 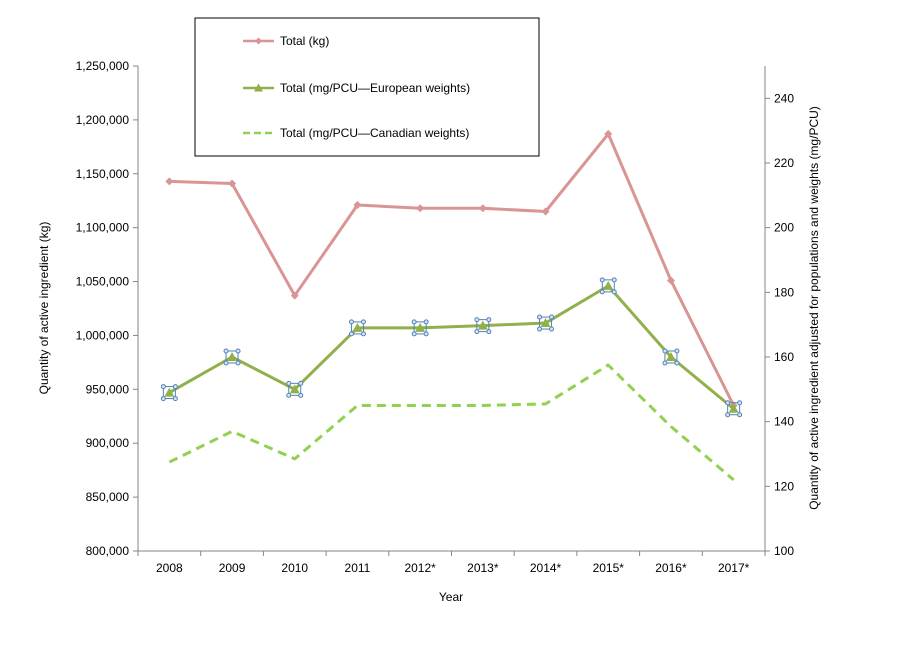 I want to click on right-tick-label: 120, so click(x=784, y=486).